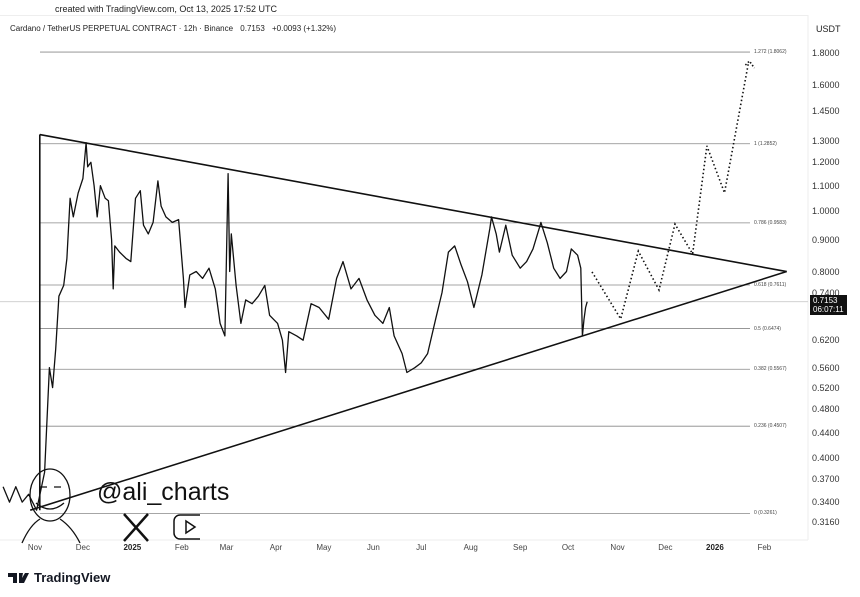 The image size is (860, 597). What do you see at coordinates (826, 367) in the screenshot?
I see `price-axis-tick: 0.5600` at bounding box center [826, 367].